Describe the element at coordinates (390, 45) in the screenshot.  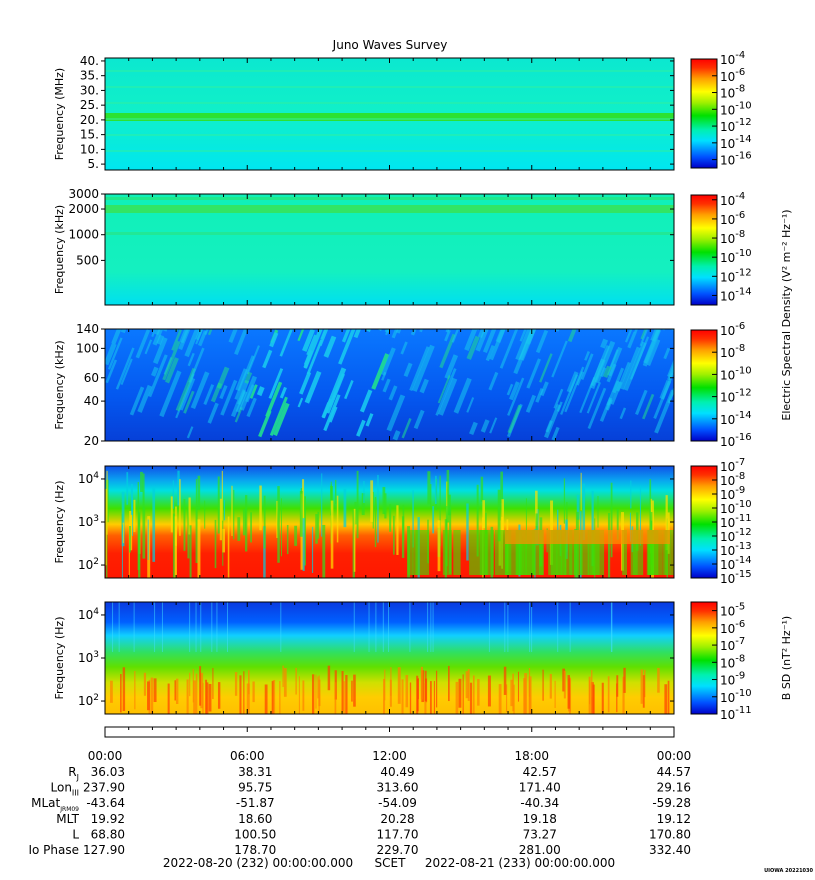
I see `chart-title: Juno Waves Survey` at that location.